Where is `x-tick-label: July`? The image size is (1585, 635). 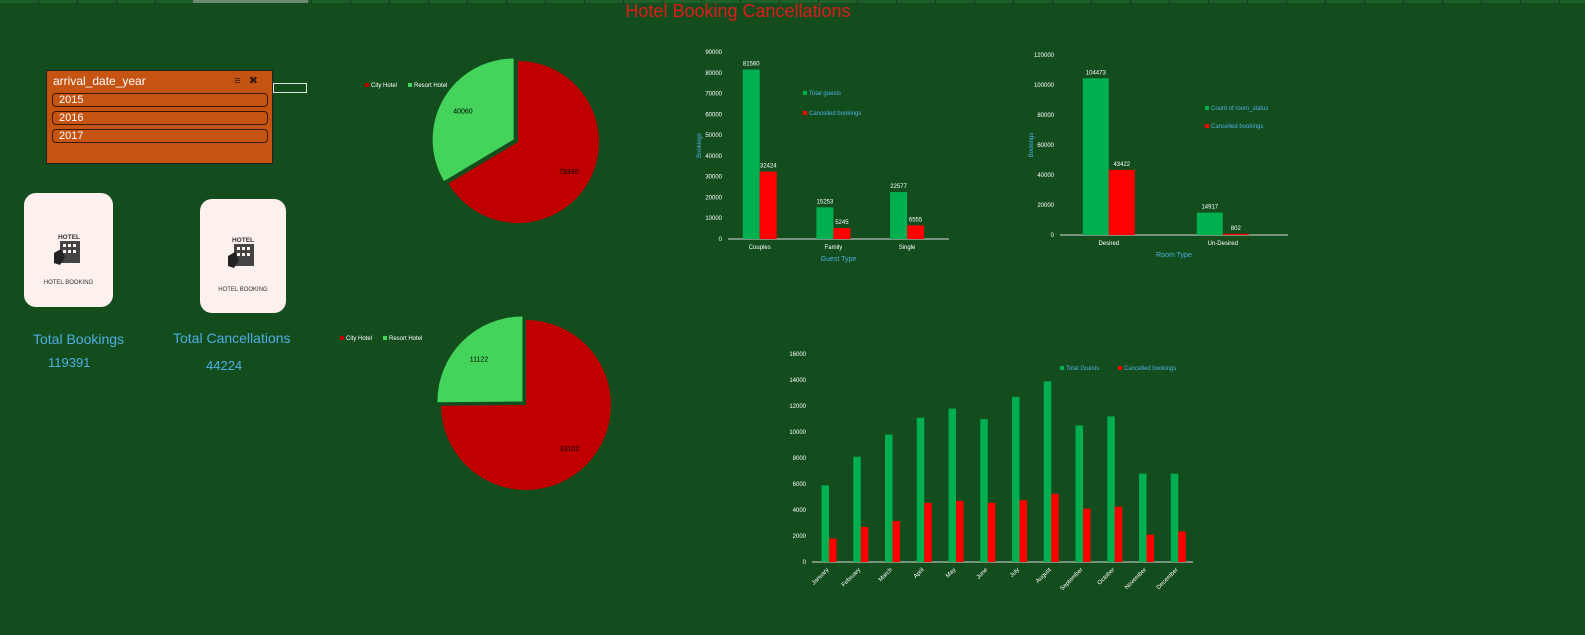 x-tick-label: July is located at coordinates (1015, 573).